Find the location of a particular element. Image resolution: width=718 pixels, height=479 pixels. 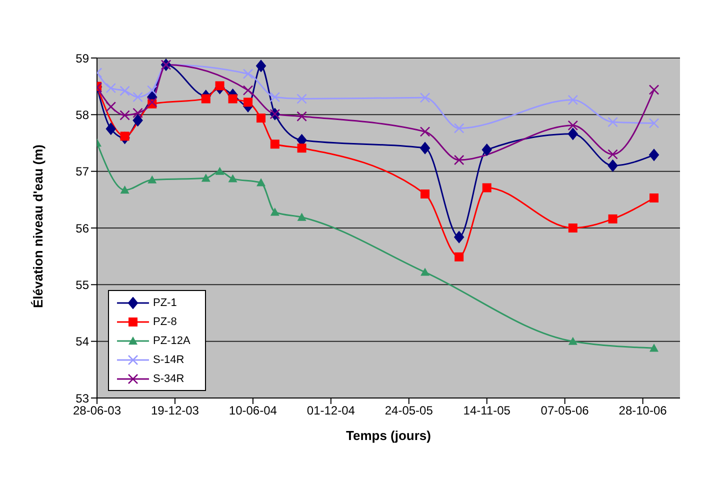

y-tick-label: 59 is located at coordinates (83, 58).